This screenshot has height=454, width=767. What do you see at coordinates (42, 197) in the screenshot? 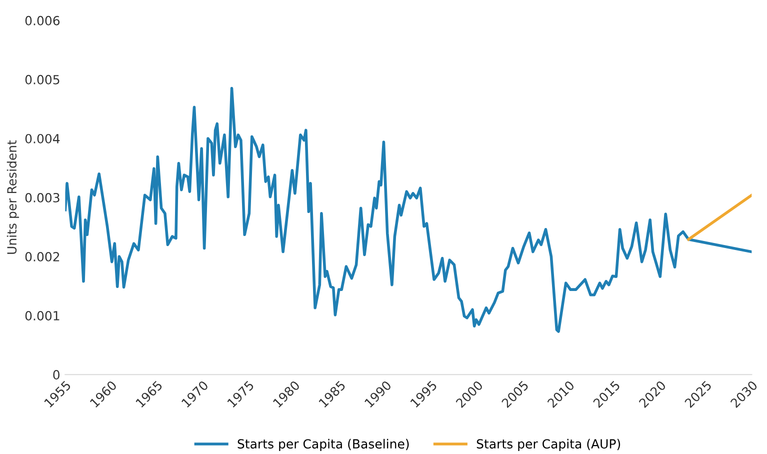
I see `y-tick-label: 0.003` at bounding box center [42, 197].